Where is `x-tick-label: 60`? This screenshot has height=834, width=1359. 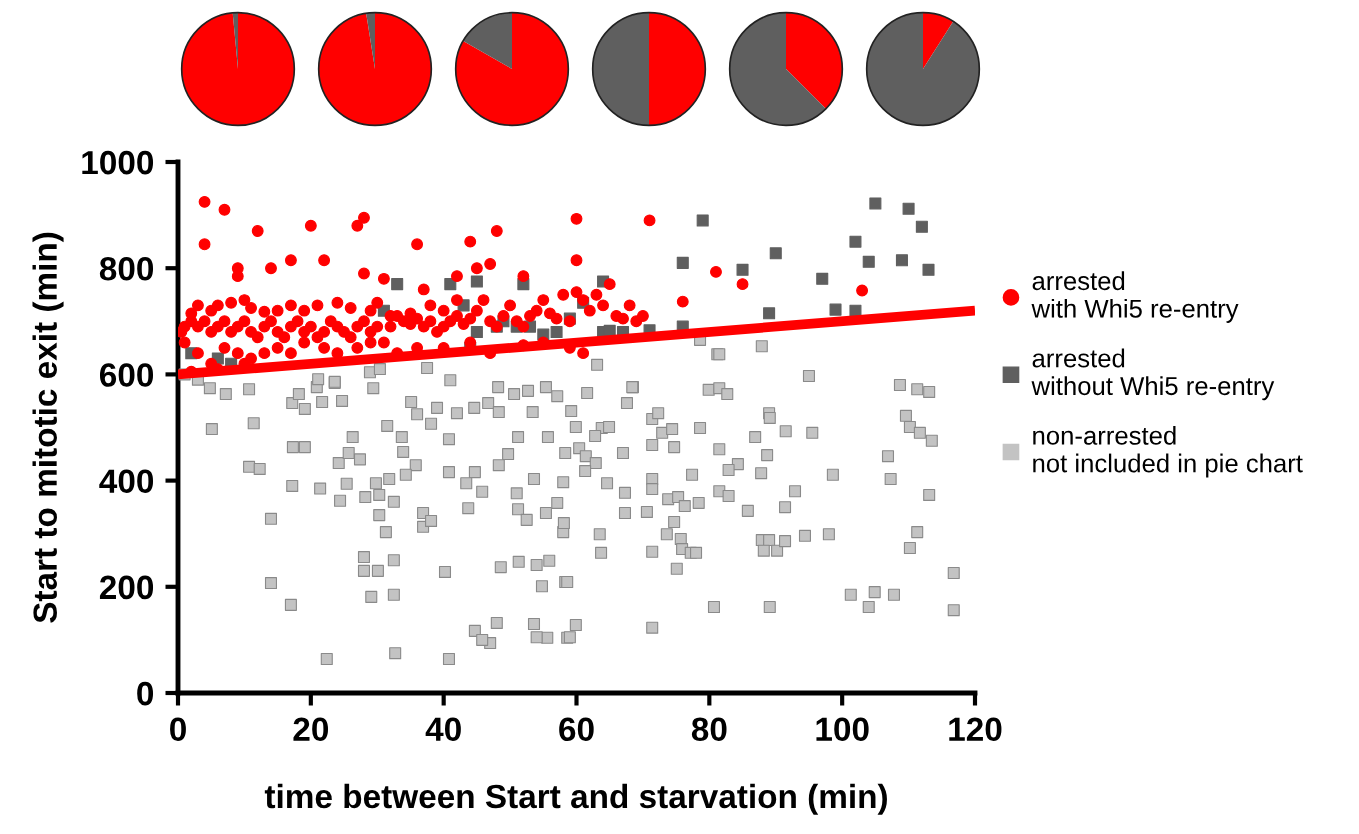
x-tick-label: 60 is located at coordinates (576, 729).